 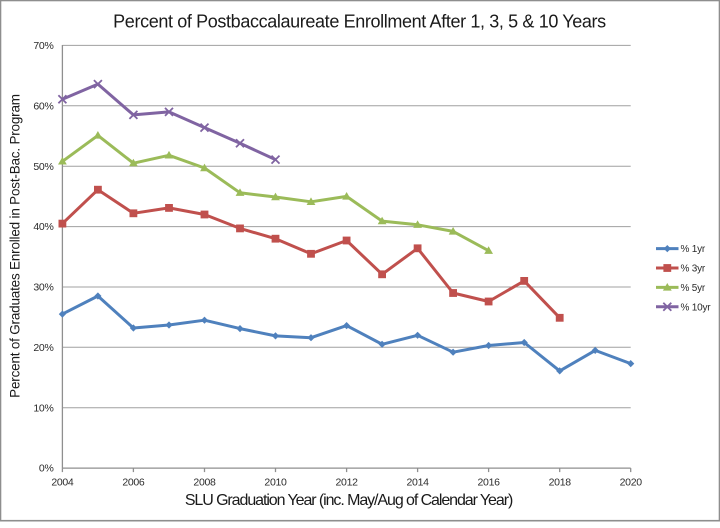 I want to click on svg-text: 2020, so click(x=631, y=483).